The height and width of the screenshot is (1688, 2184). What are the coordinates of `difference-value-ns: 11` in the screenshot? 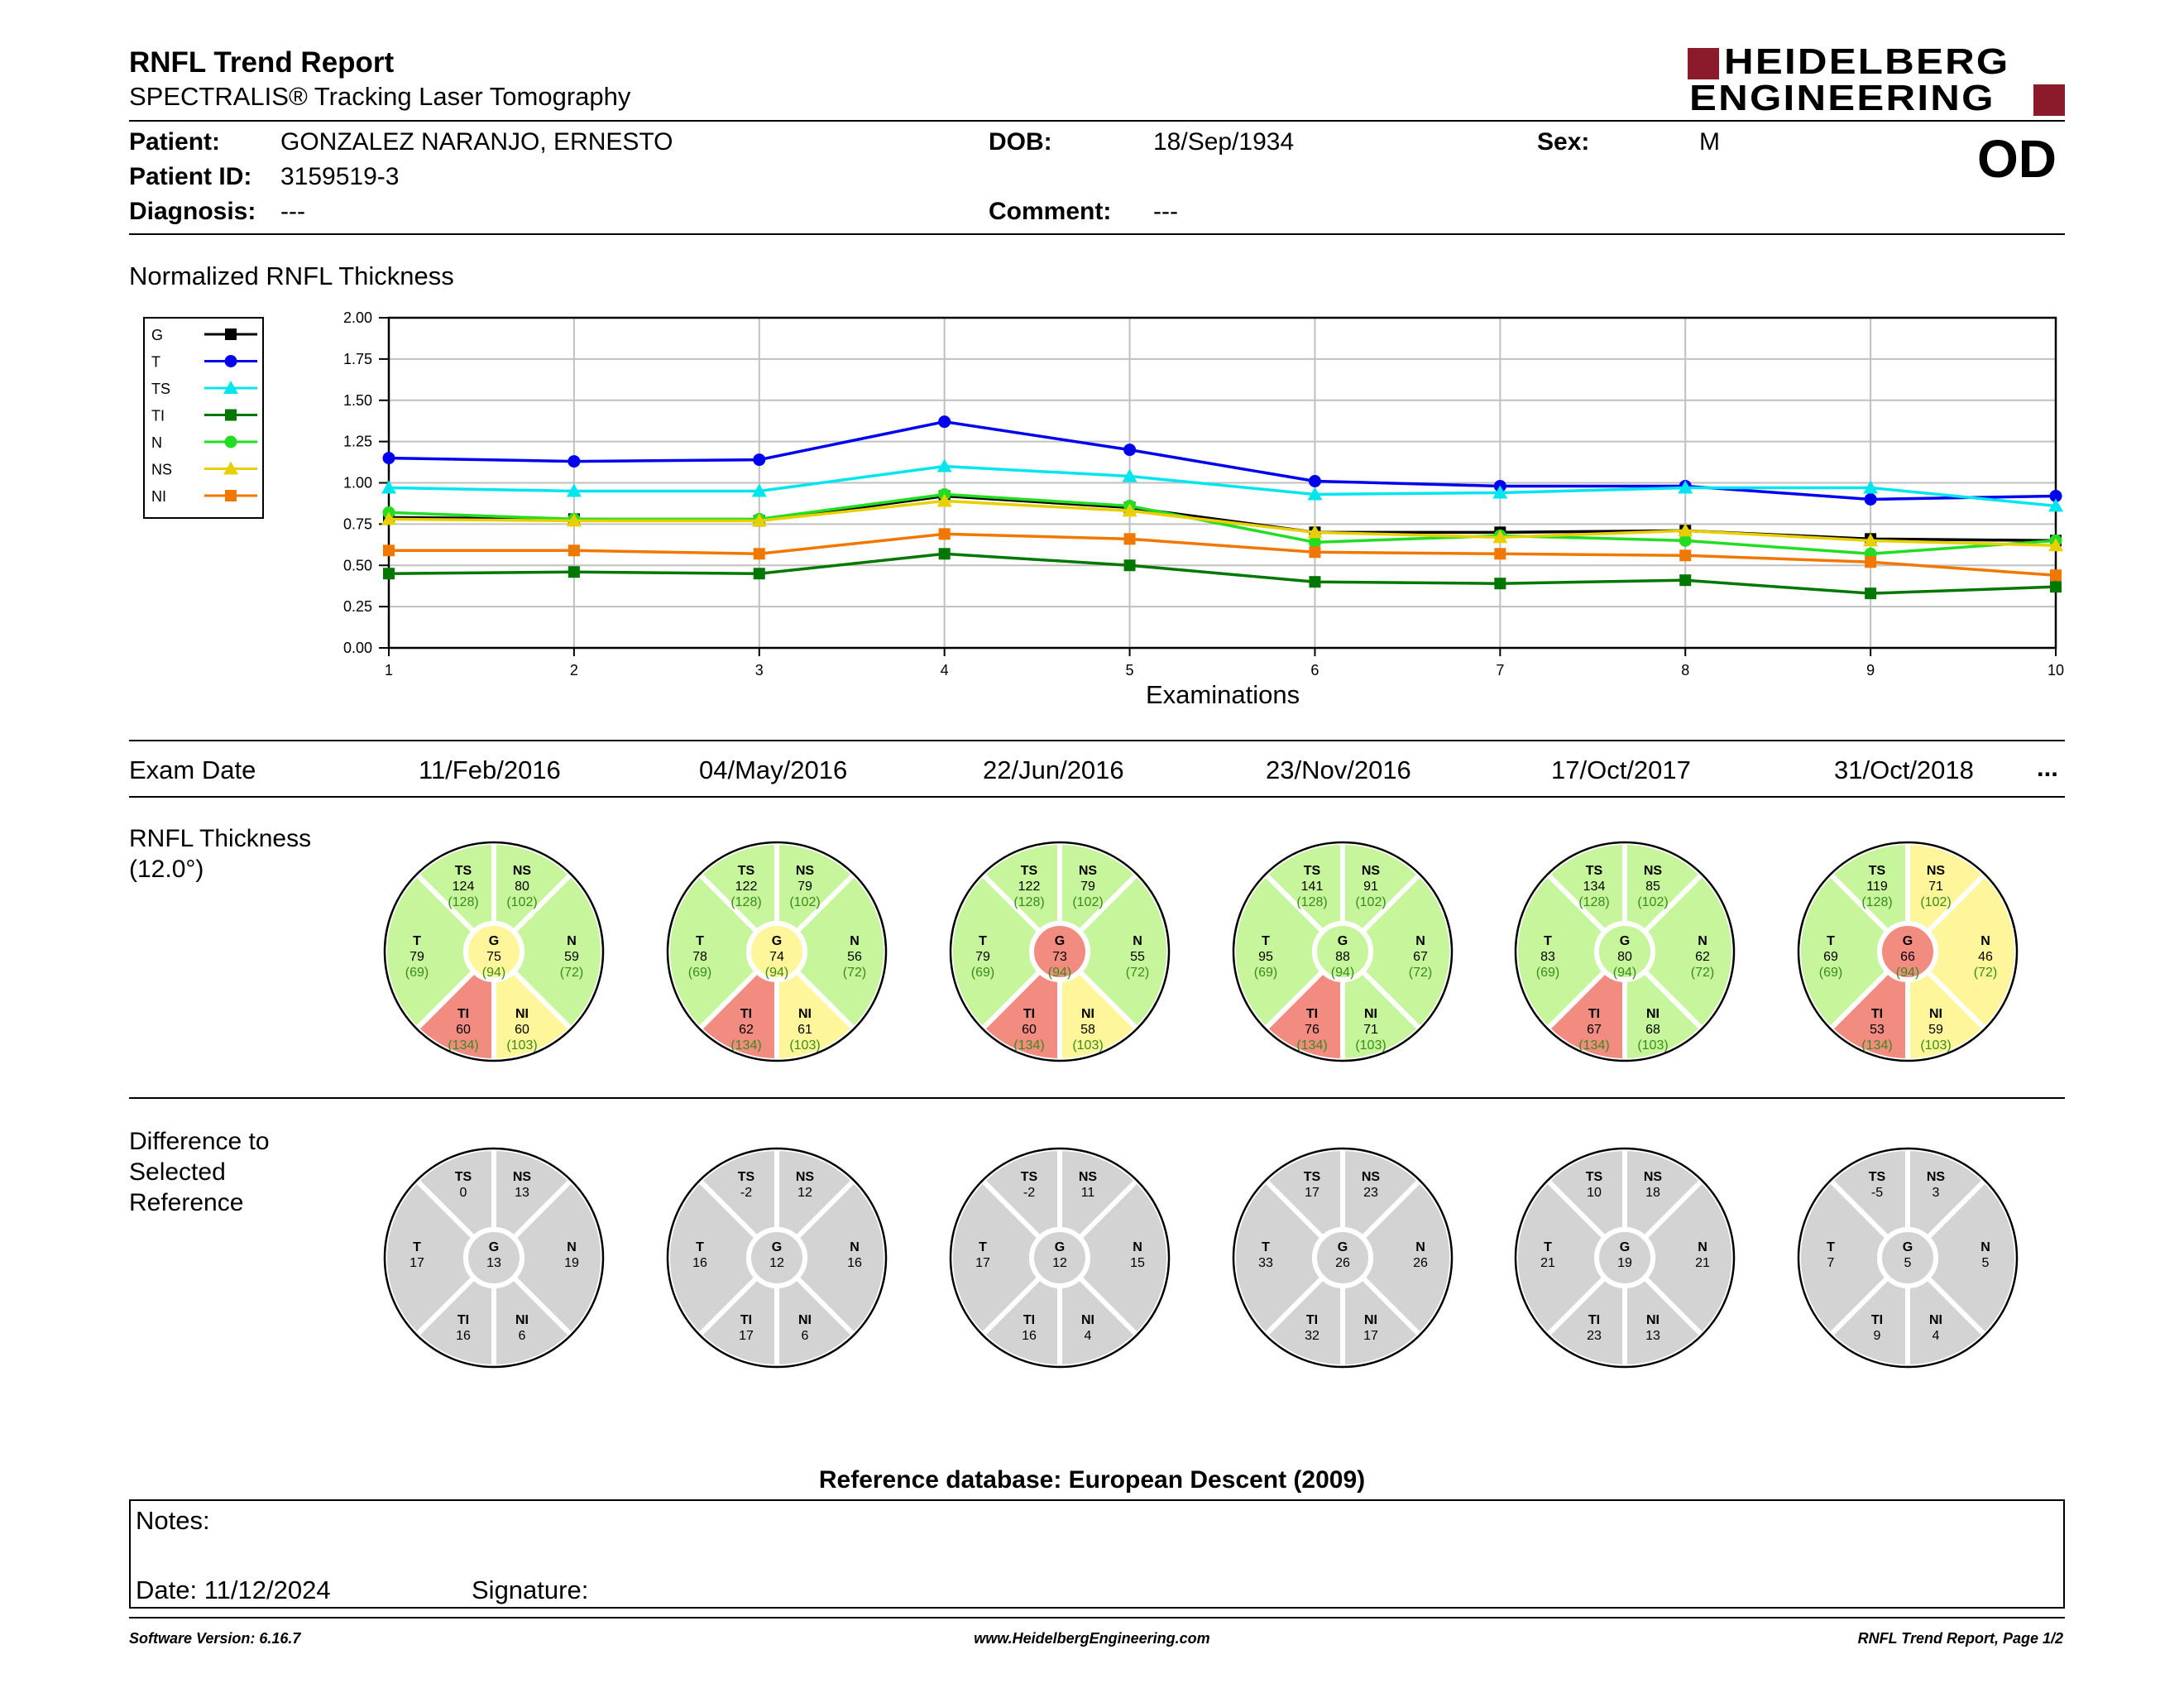 It's located at (1088, 1193).